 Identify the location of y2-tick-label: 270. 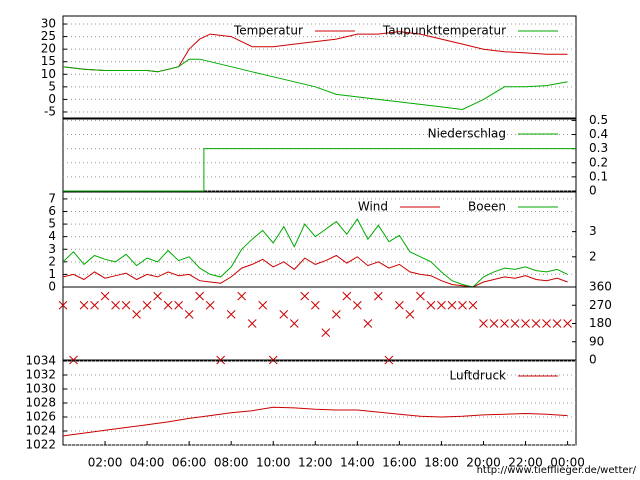
(600, 305).